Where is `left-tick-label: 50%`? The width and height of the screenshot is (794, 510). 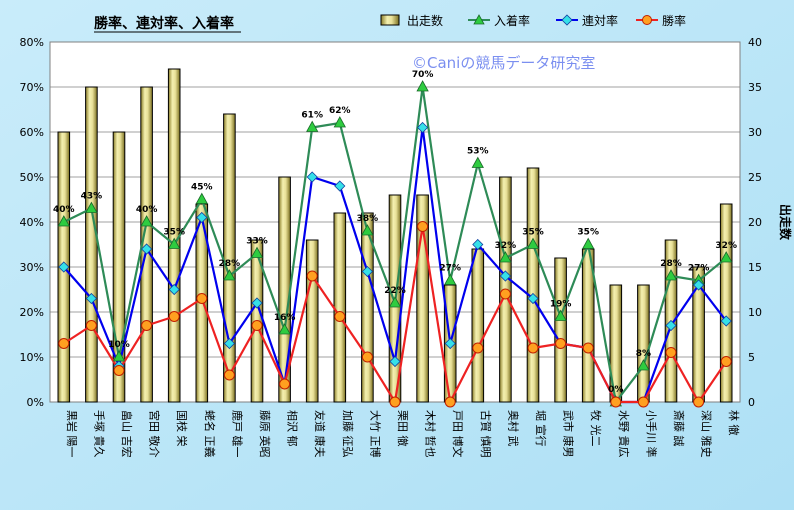 left-tick-label: 50% is located at coordinates (32, 177).